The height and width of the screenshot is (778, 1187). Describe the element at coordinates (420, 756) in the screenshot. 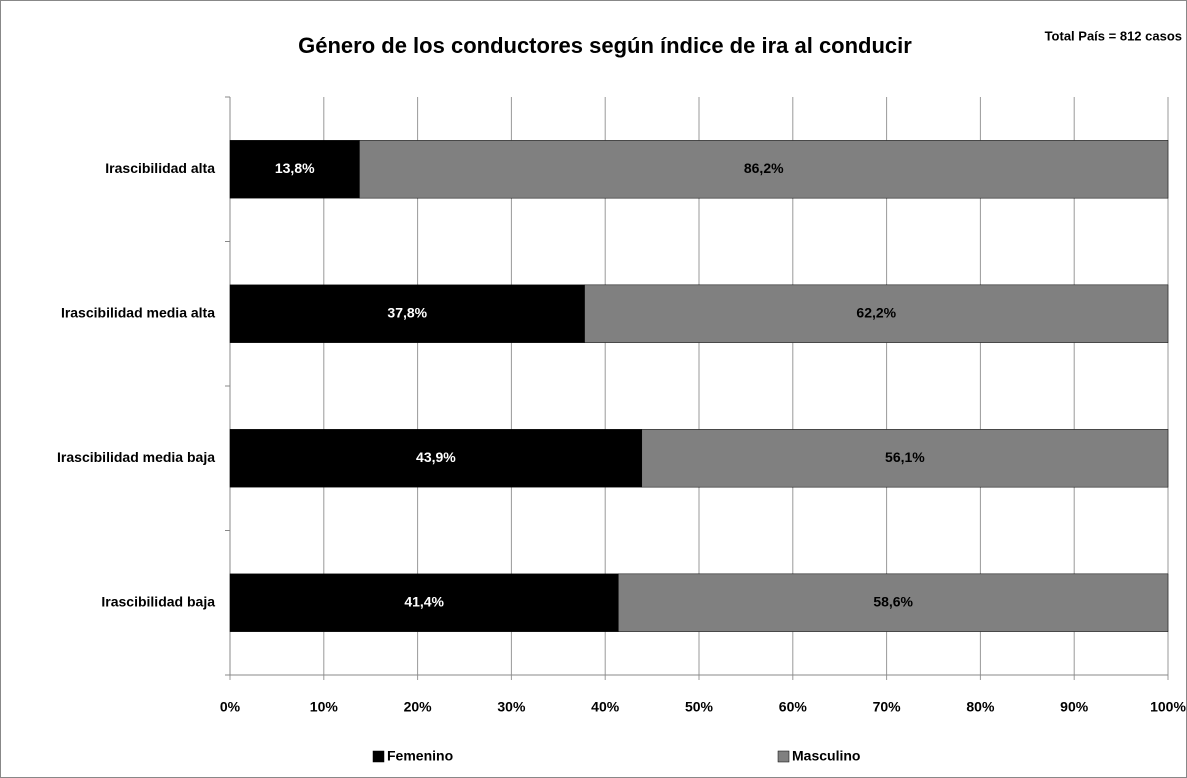

I see `legend-label: Femenino` at that location.